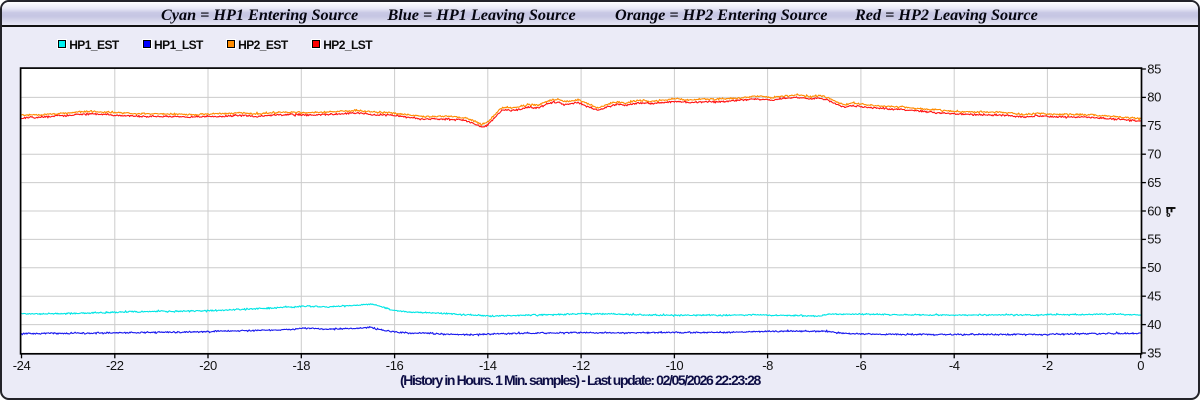 Image resolution: width=1200 pixels, height=400 pixels. Describe the element at coordinates (1154, 296) in the screenshot. I see `svg-text: 45` at that location.